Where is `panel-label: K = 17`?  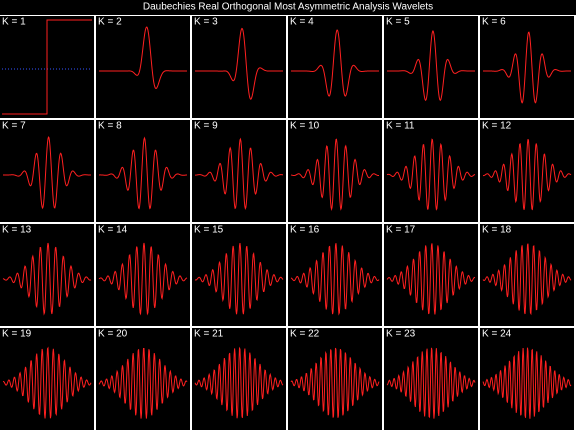 panel-label: K = 17 is located at coordinates (401, 230).